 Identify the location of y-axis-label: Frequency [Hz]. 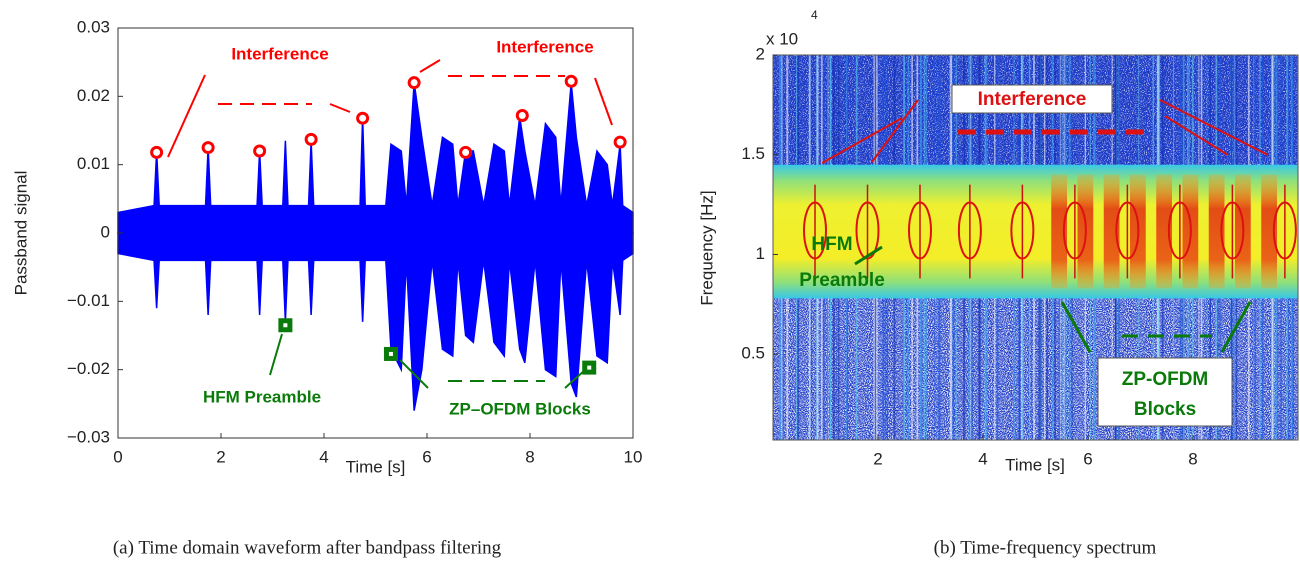
(706, 247).